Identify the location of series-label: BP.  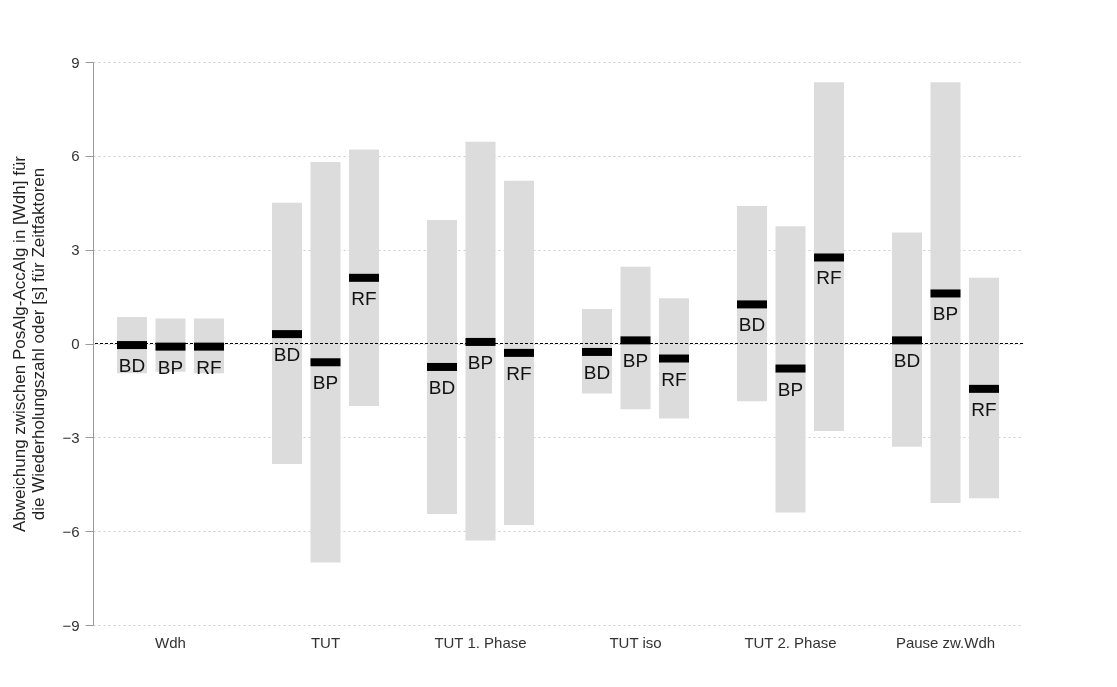
(170, 367).